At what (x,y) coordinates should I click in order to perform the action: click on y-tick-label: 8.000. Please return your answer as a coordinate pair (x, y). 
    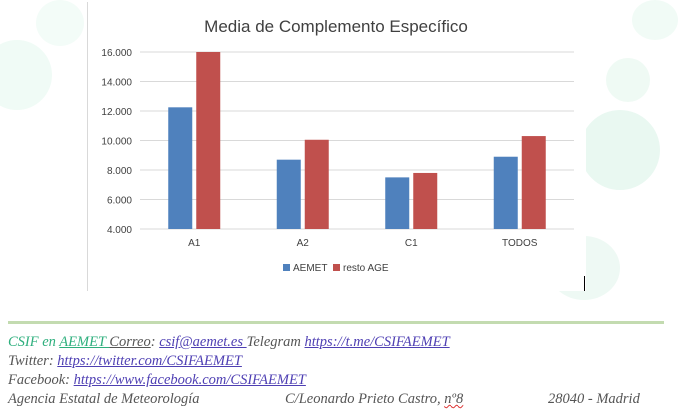
    Looking at the image, I should click on (119, 171).